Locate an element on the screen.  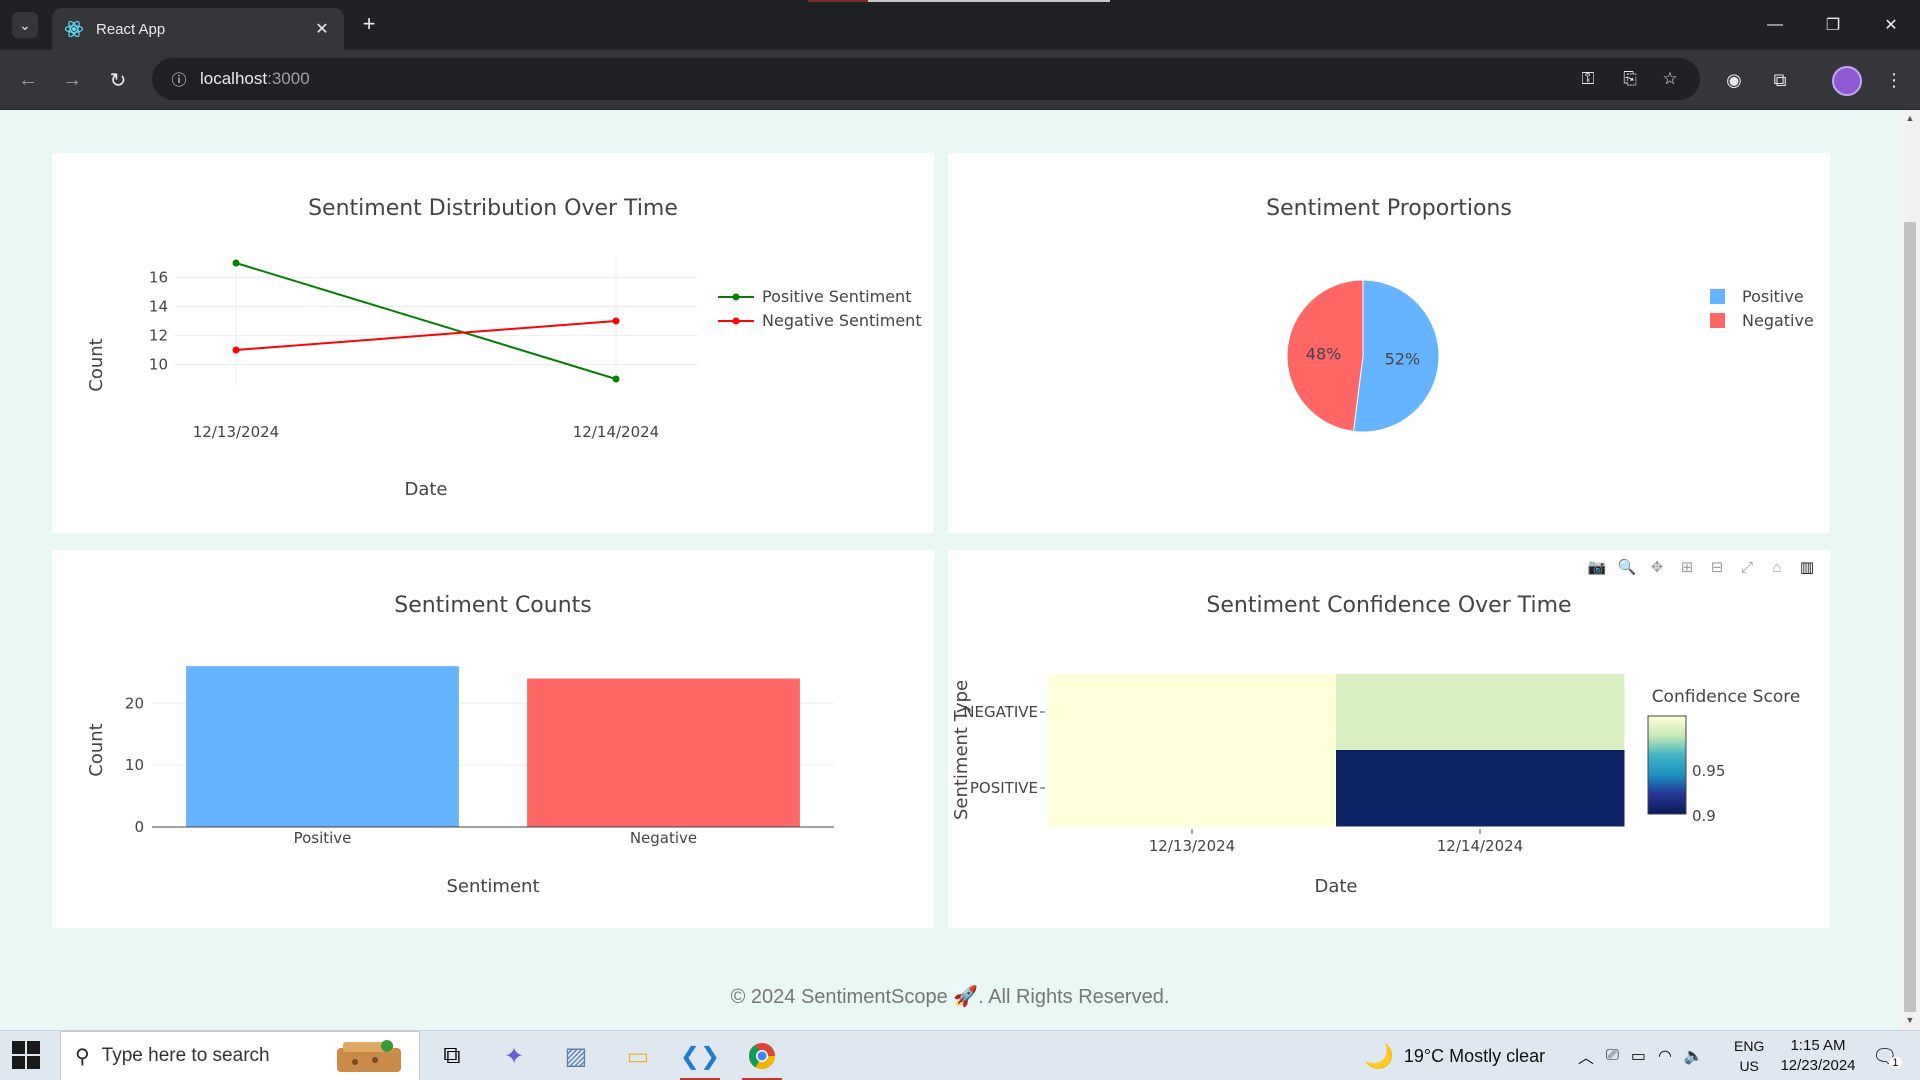
volume-icon: 🔈 is located at coordinates (1693, 1056).